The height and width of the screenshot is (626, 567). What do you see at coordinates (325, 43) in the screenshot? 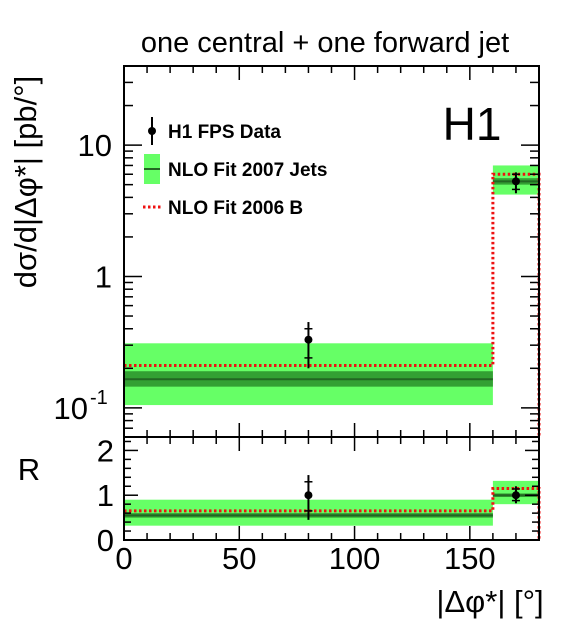
I see `chart-title: one central + one forward jet` at bounding box center [325, 43].